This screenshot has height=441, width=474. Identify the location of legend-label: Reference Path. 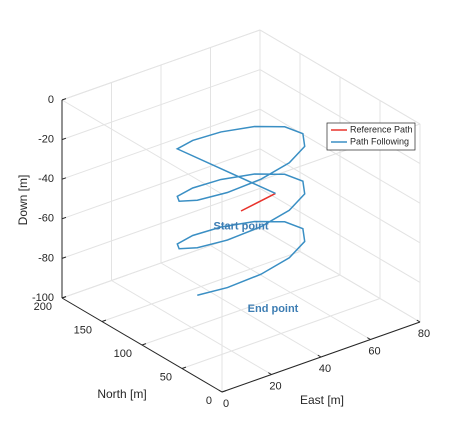
(381, 129).